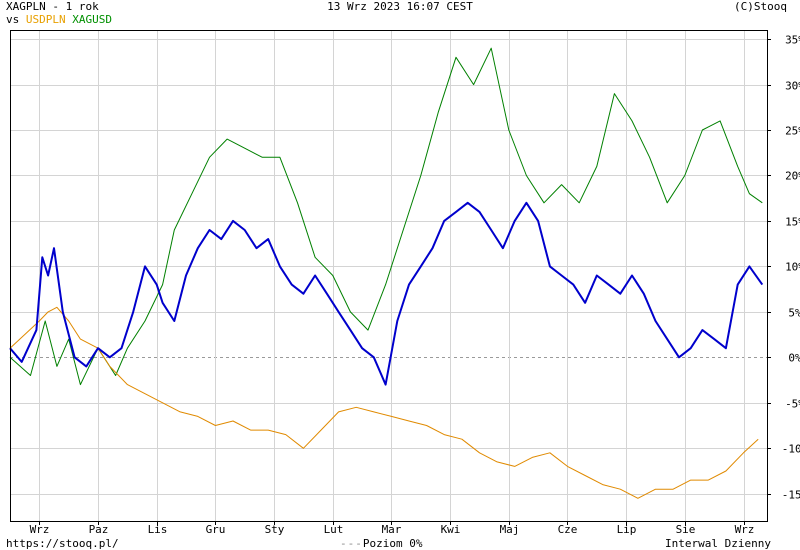  I want to click on y-tick-label: 15%, so click(792, 222).